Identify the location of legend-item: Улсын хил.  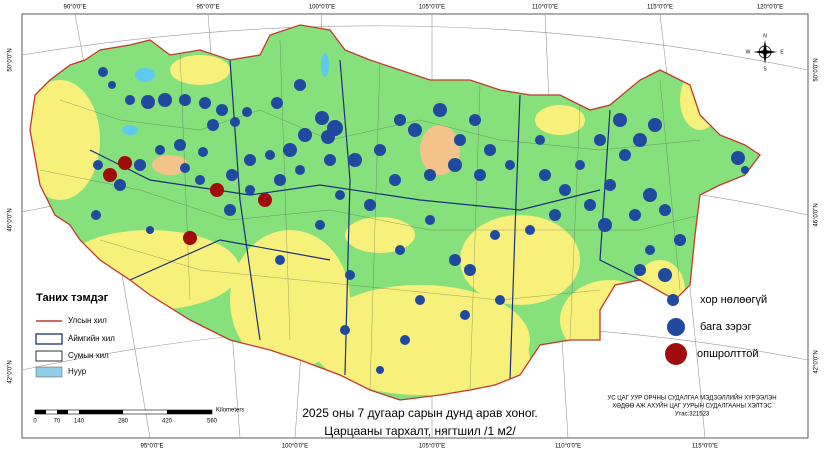
(87, 320).